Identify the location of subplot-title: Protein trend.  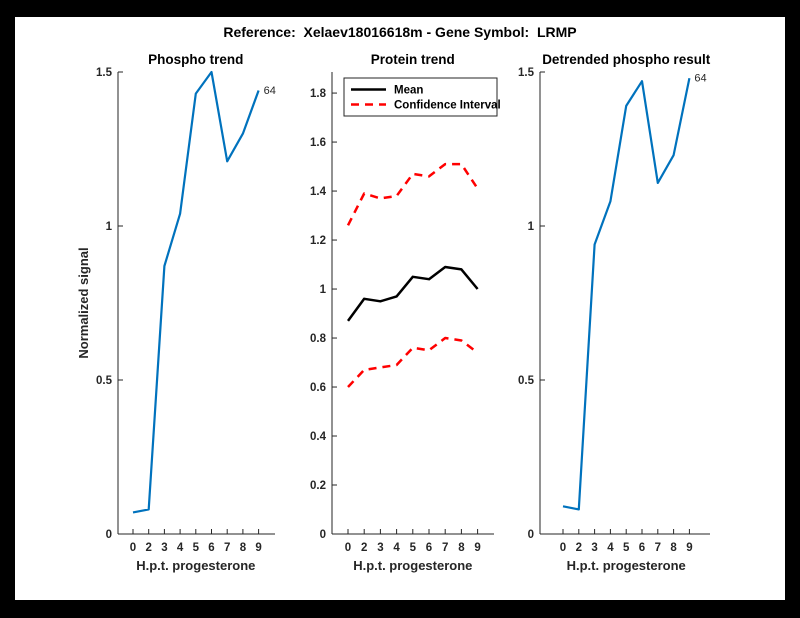
(413, 59).